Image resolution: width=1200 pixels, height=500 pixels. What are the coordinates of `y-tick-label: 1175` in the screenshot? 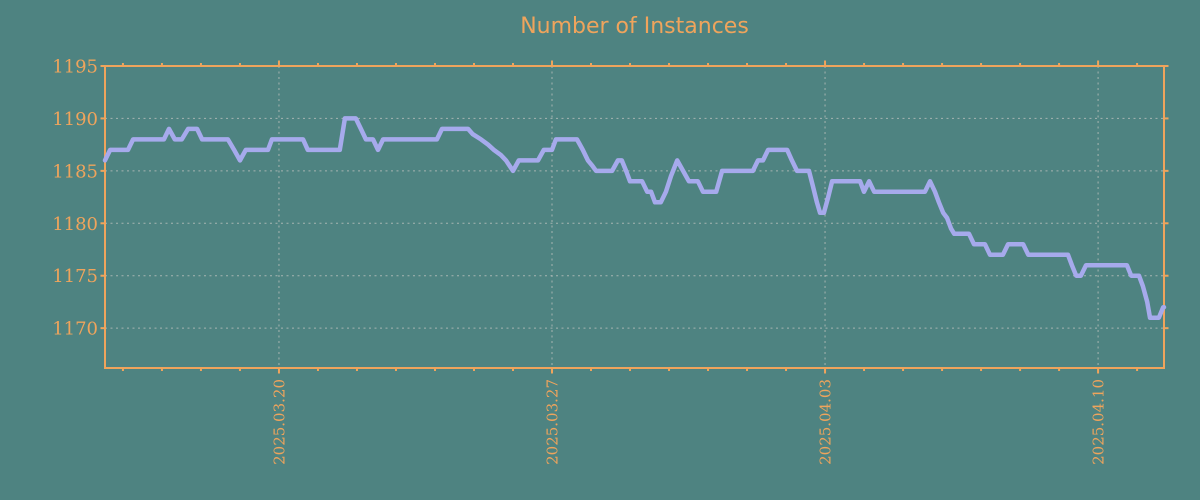 It's located at (75, 276).